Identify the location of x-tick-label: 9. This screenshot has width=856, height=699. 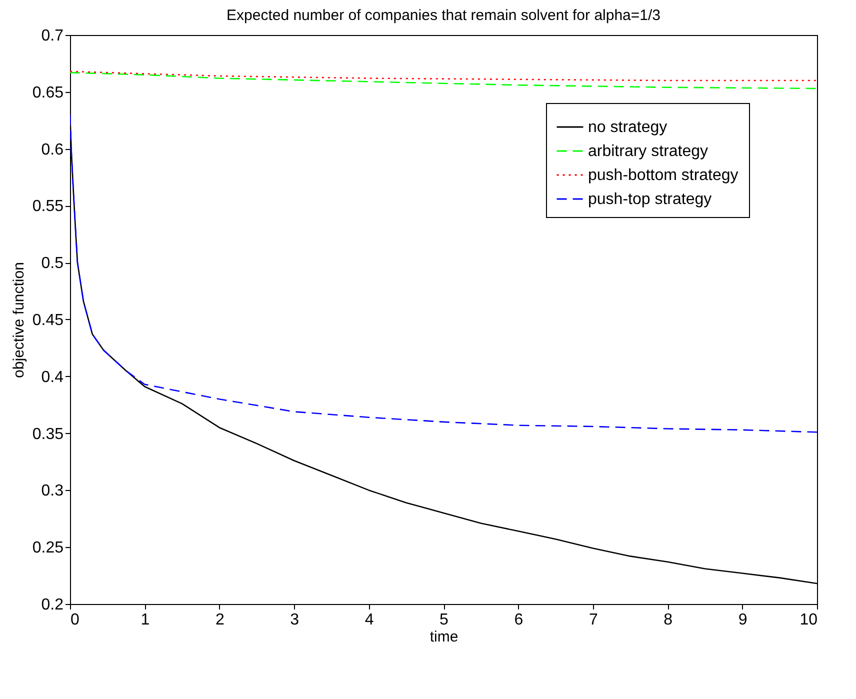
(743, 620).